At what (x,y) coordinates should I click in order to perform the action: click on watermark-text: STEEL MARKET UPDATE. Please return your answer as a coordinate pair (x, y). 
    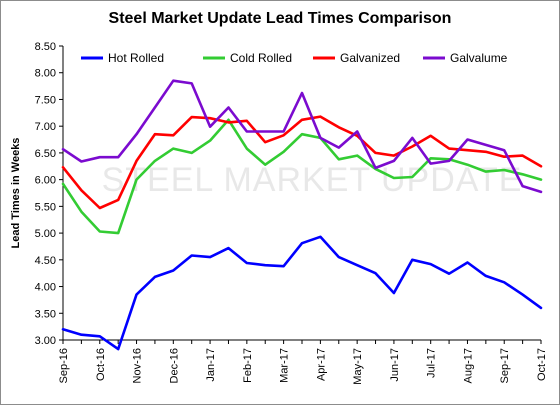
    Looking at the image, I should click on (312, 180).